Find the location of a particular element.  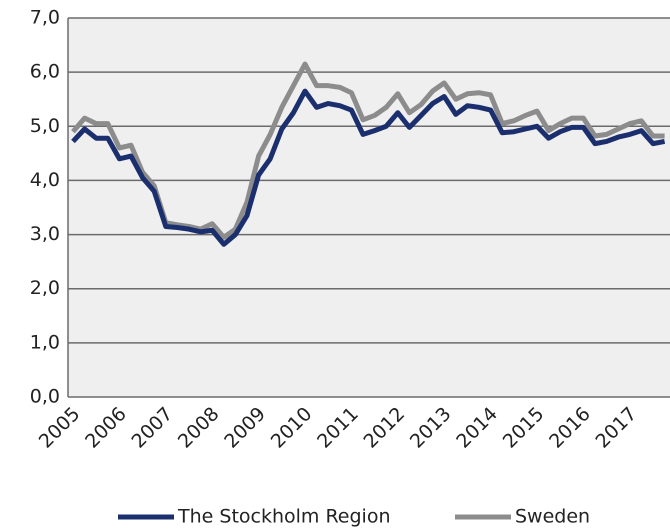

x-tick-label: 2008 is located at coordinates (199, 428).